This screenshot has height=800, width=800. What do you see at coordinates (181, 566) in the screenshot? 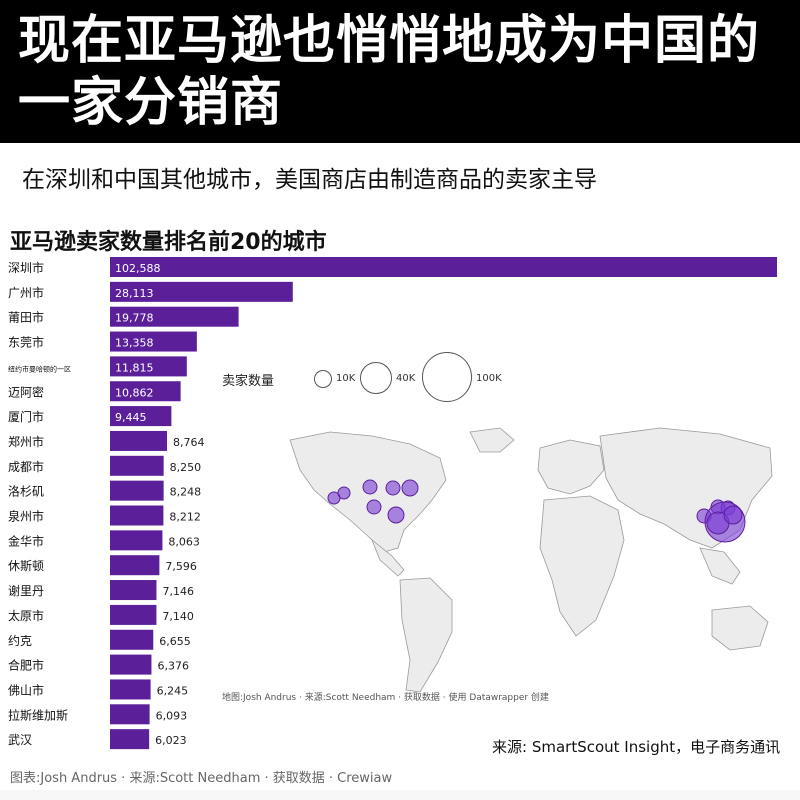
I see `value-label: 7,596` at bounding box center [181, 566].